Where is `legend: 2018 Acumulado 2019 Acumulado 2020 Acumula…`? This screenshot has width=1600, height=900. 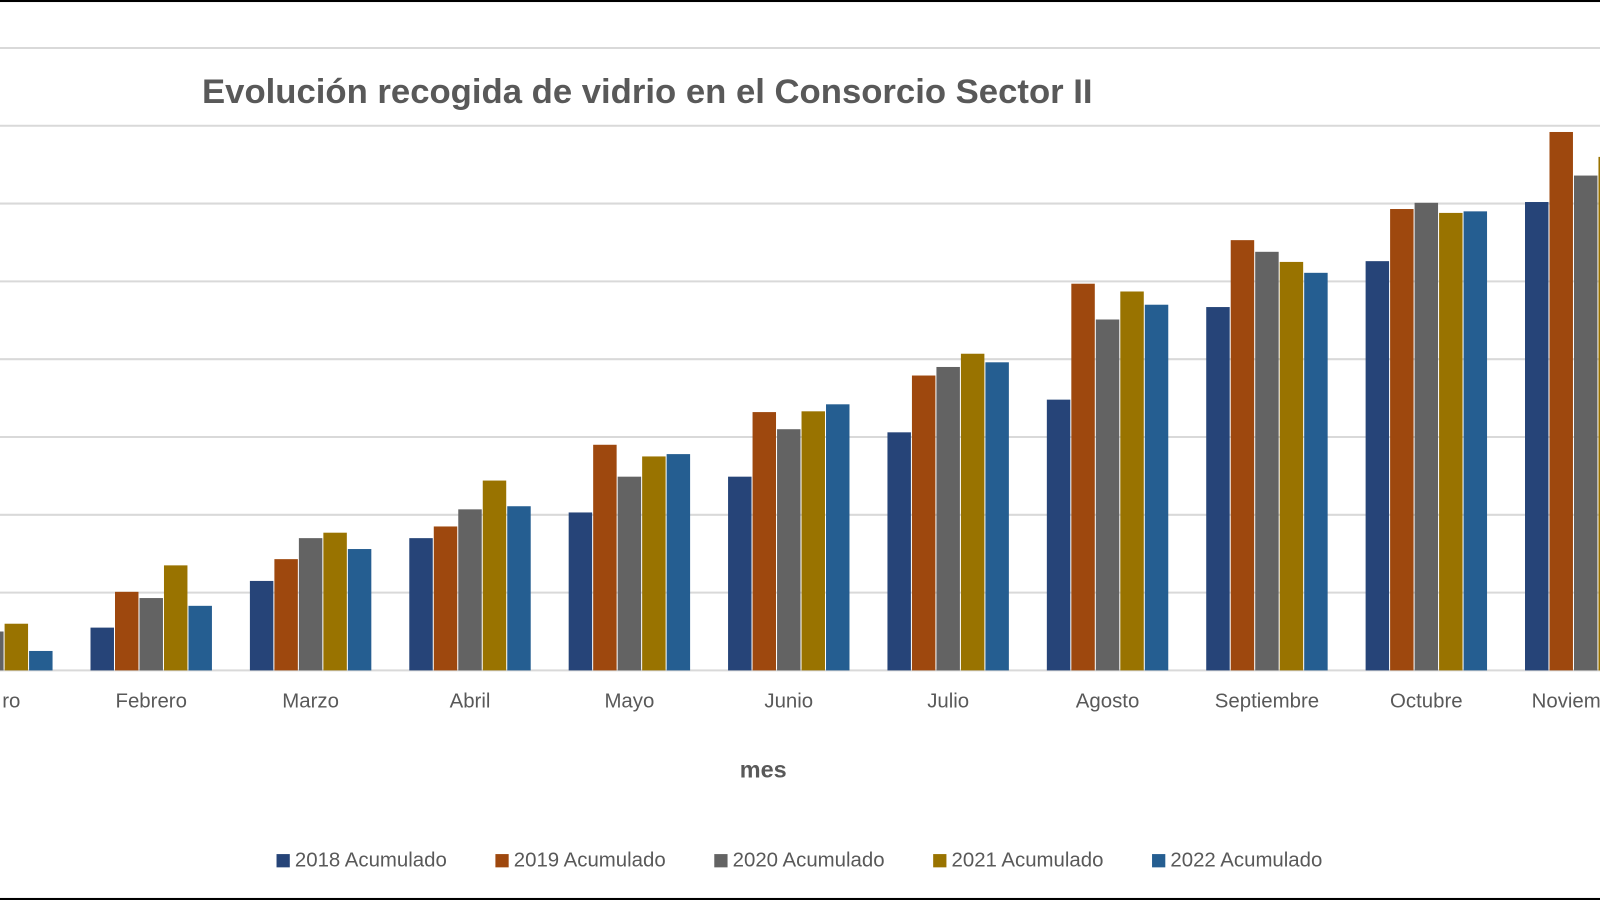 legend: 2018 Acumulado 2019 Acumulado 2020 Acumula… is located at coordinates (799, 861).